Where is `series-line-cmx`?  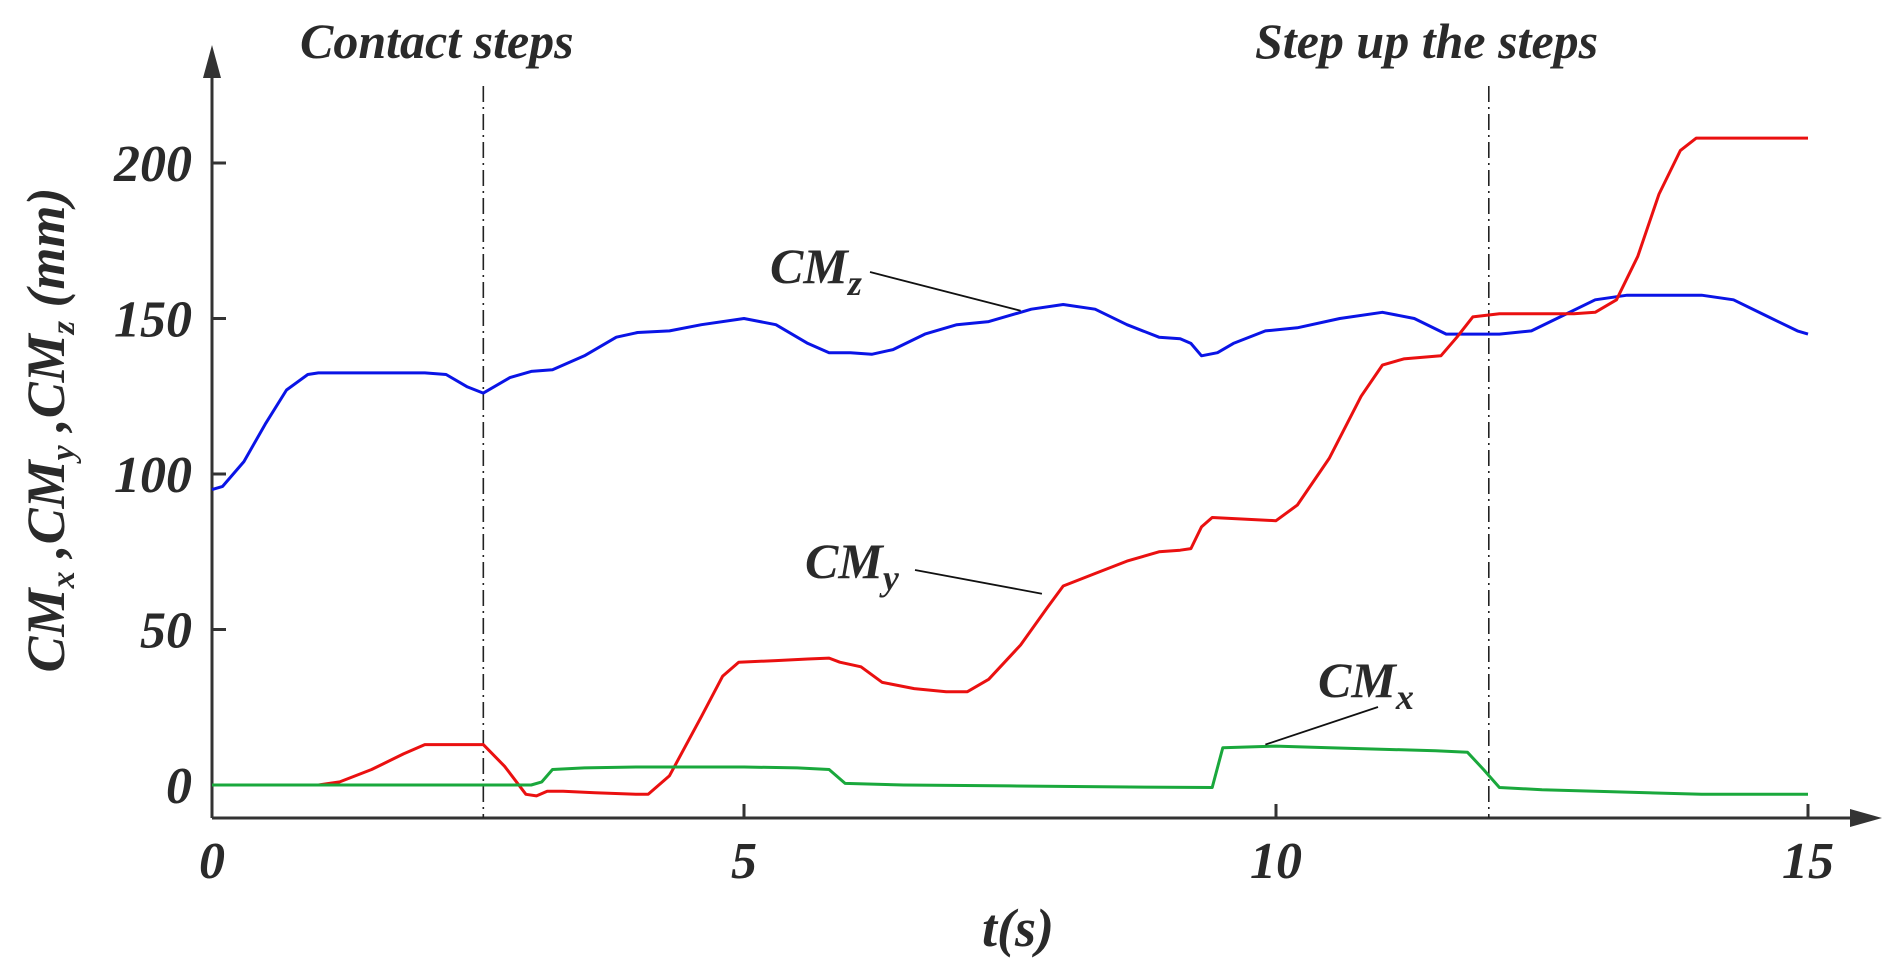
series-line-cmx is located at coordinates (1010, 770).